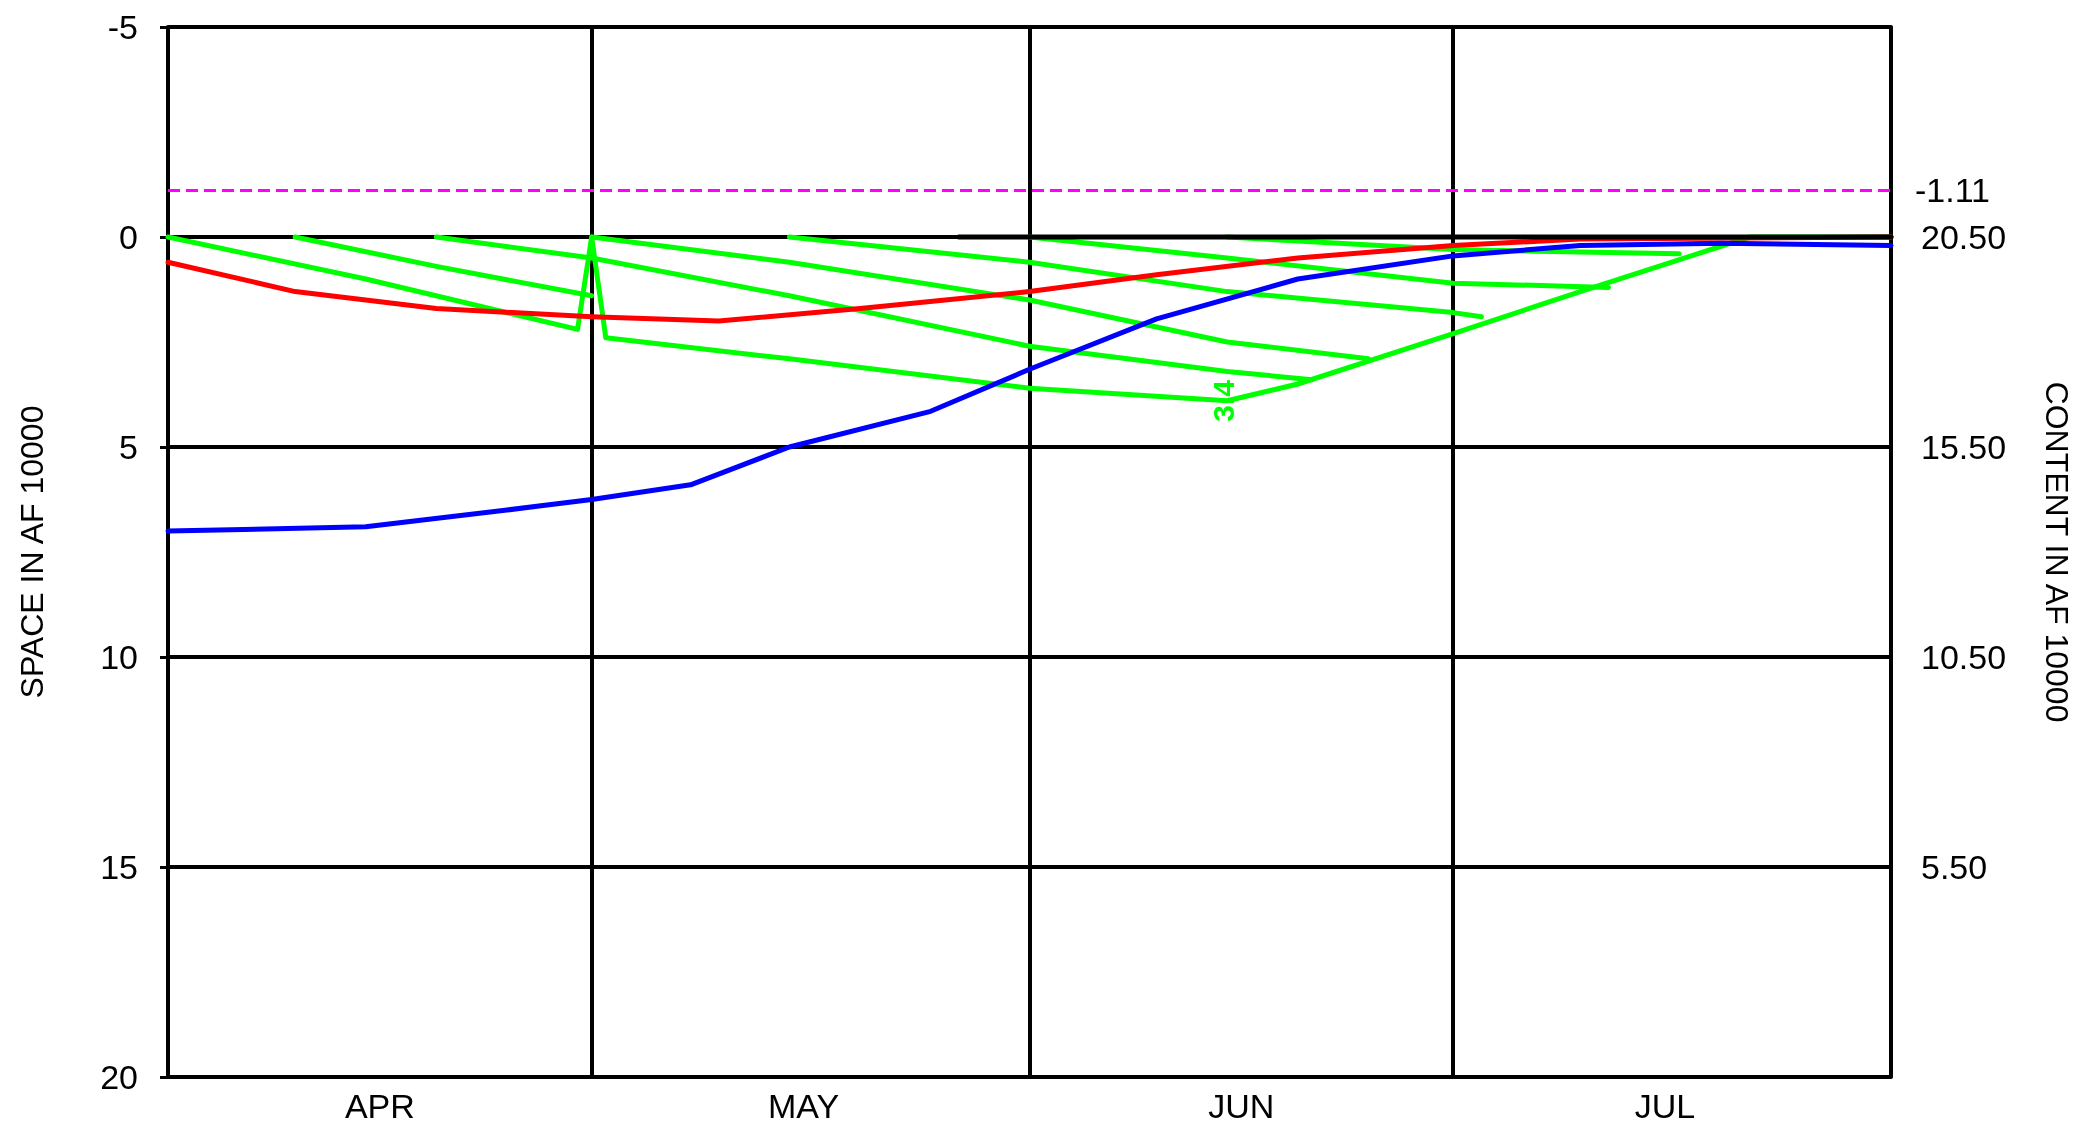  I want to click on annotation: 3.4, so click(1223, 400).